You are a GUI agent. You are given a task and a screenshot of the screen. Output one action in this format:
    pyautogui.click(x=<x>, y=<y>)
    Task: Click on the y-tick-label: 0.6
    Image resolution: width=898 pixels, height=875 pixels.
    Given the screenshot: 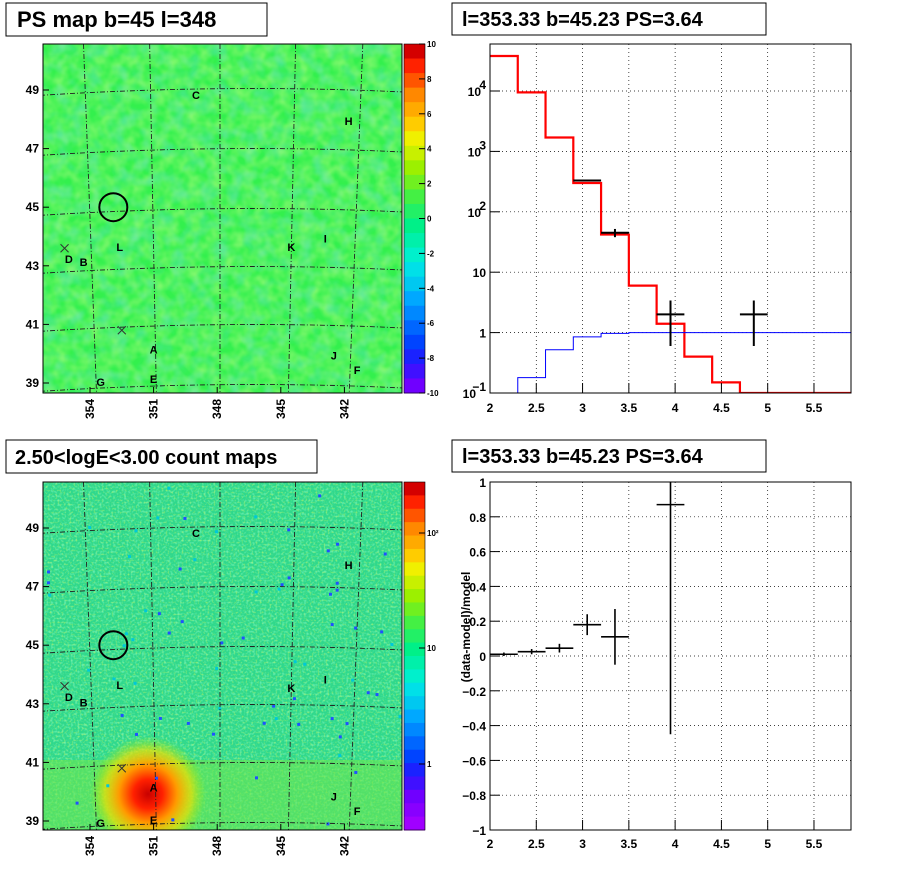 What is the action you would take?
    pyautogui.click(x=477, y=553)
    